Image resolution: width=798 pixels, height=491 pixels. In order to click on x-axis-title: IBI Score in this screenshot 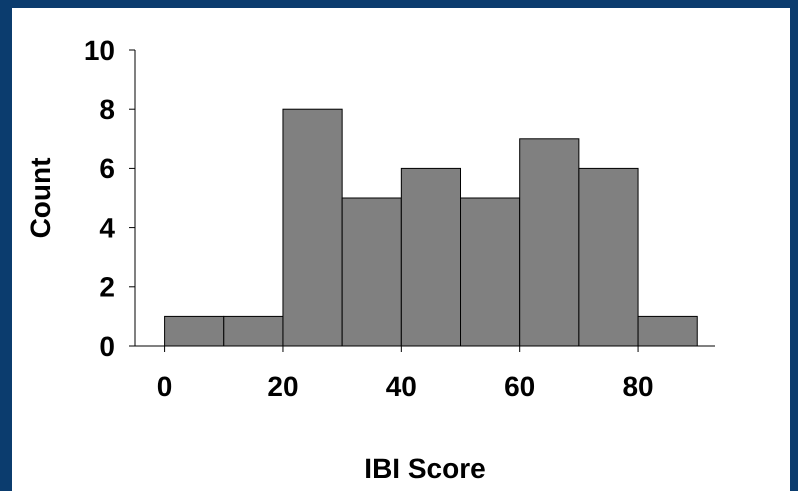, I will do `click(425, 468)`.